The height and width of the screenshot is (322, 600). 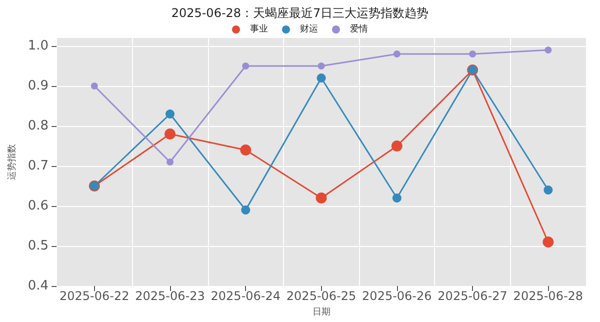 What do you see at coordinates (38, 286) in the screenshot?
I see `y-tick-label: 0.4` at bounding box center [38, 286].